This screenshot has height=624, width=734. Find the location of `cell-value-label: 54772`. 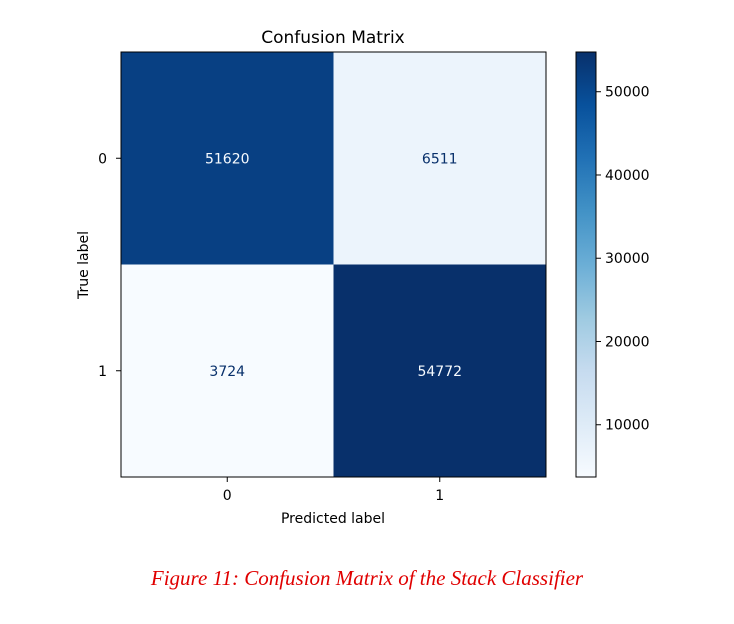

cell-value-label: 54772 is located at coordinates (439, 372).